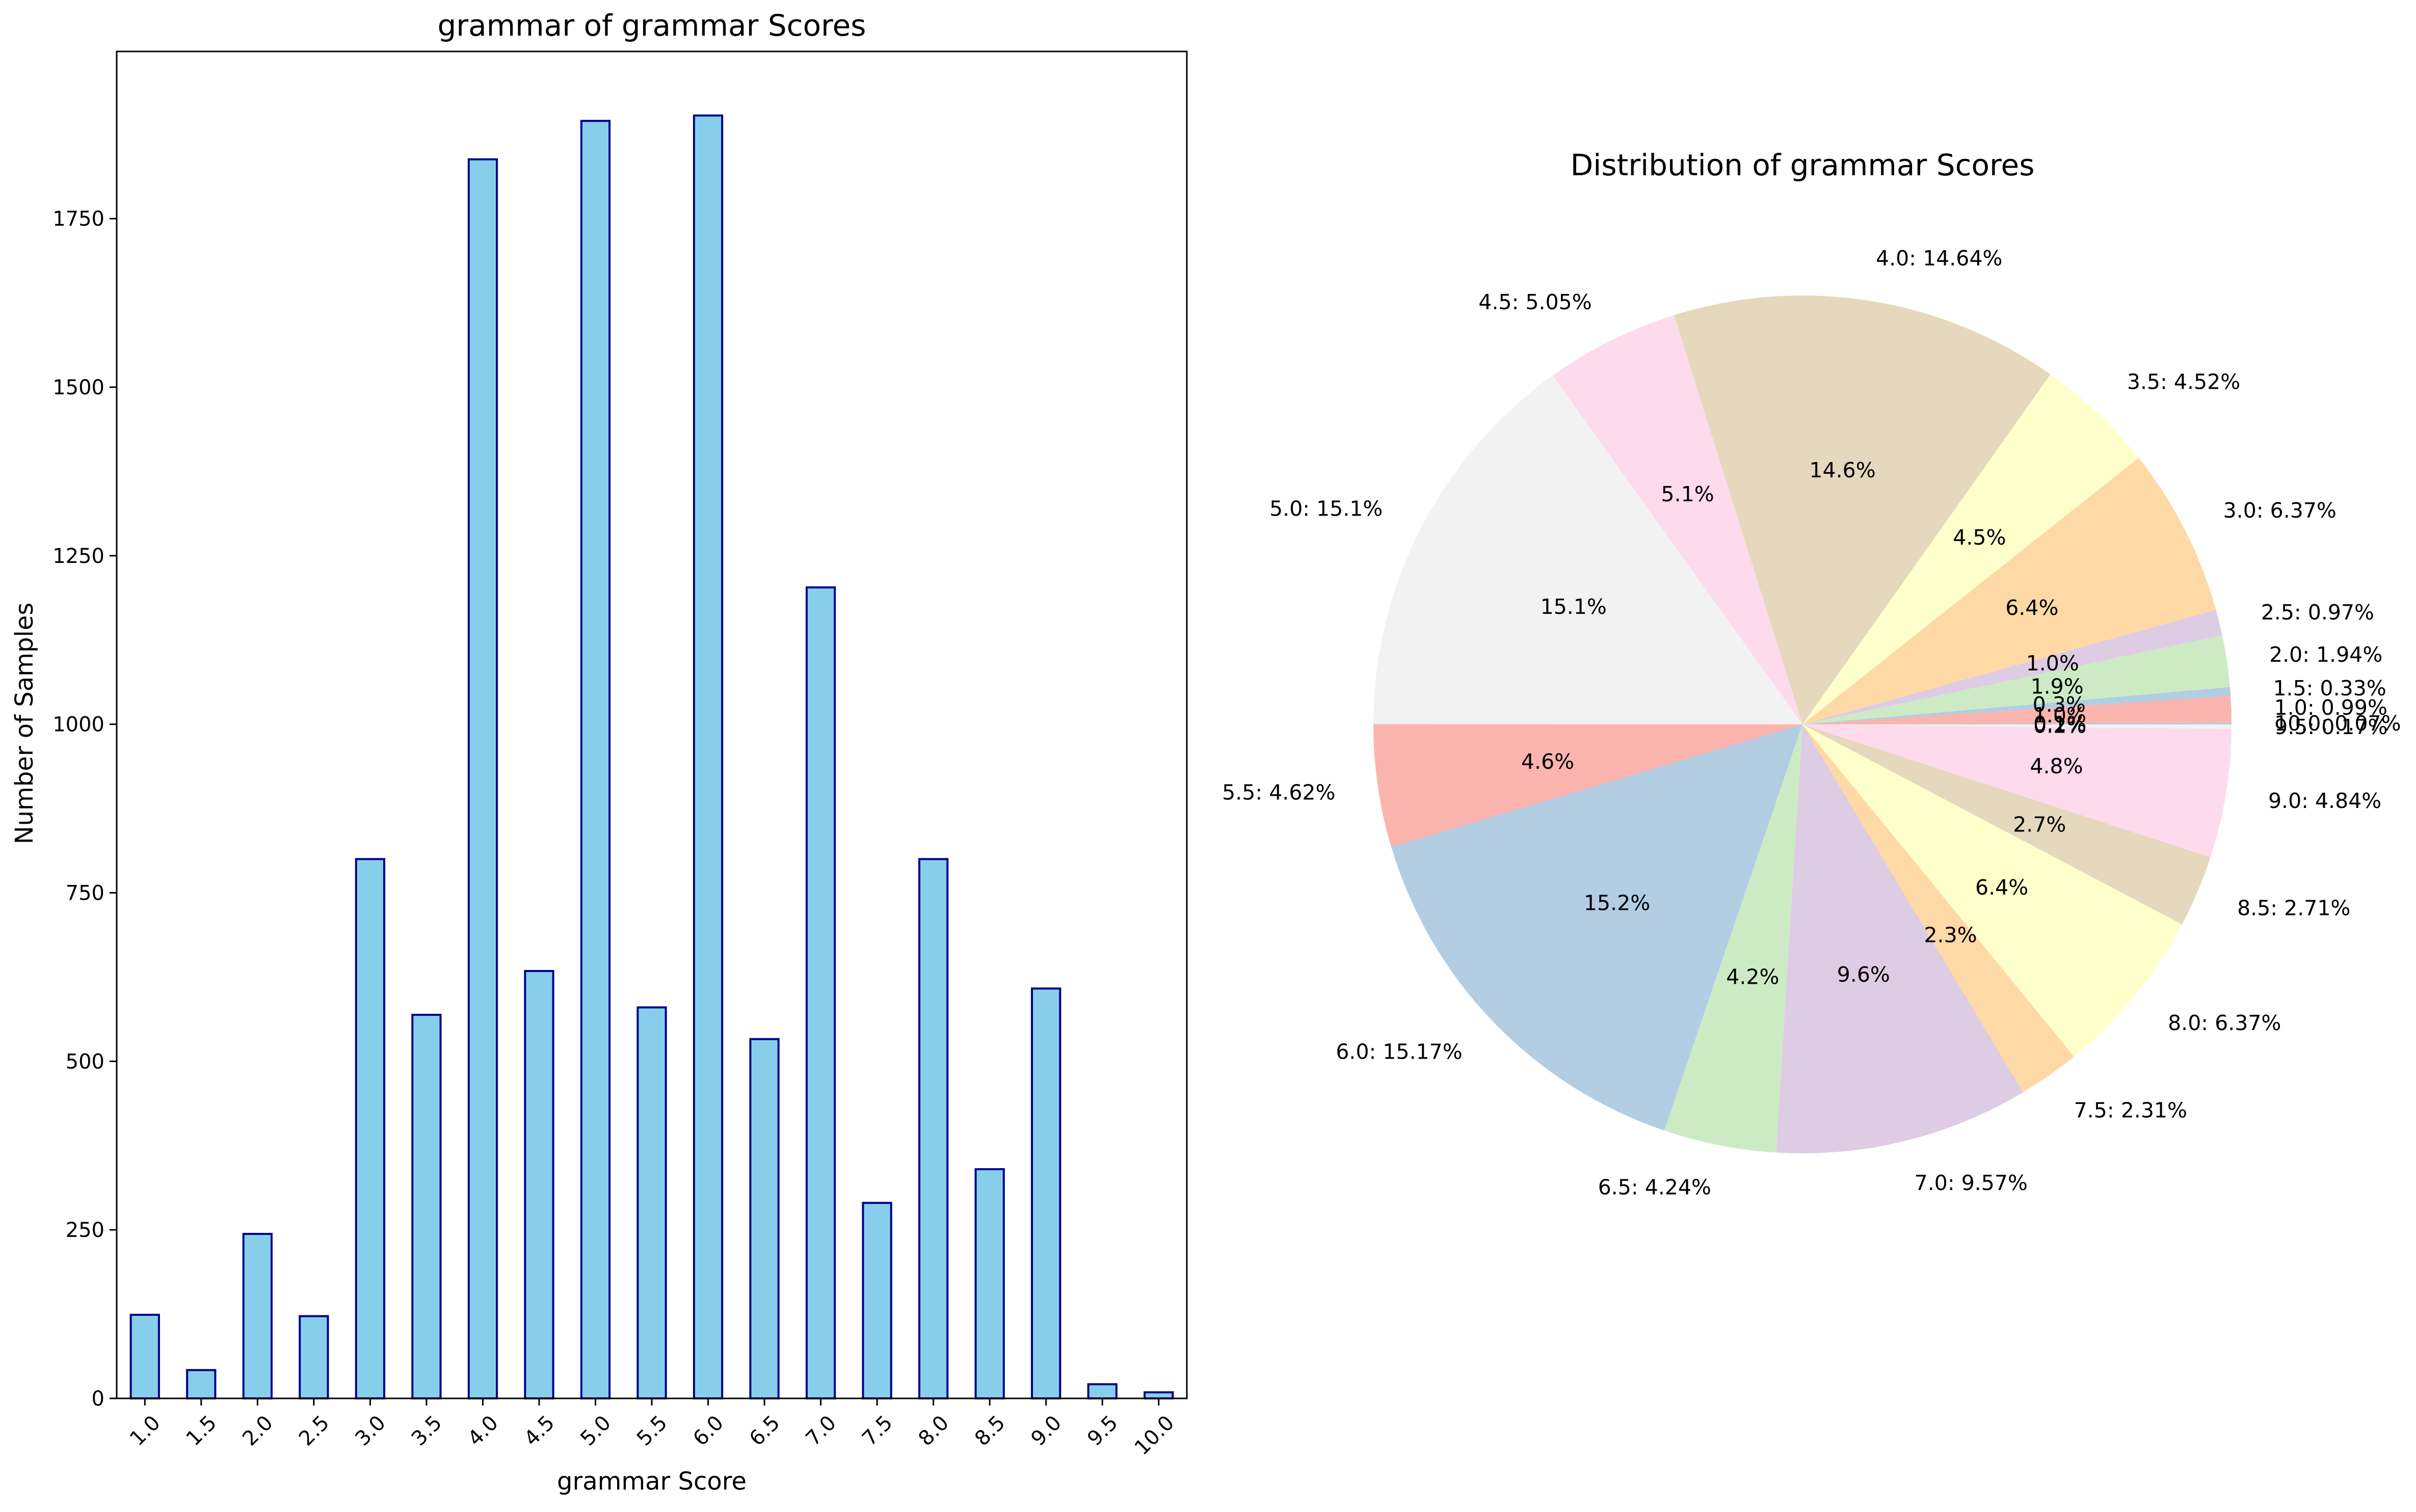 This screenshot has height=1512, width=2416. What do you see at coordinates (933, 1128) in the screenshot?
I see `bar-8.0` at bounding box center [933, 1128].